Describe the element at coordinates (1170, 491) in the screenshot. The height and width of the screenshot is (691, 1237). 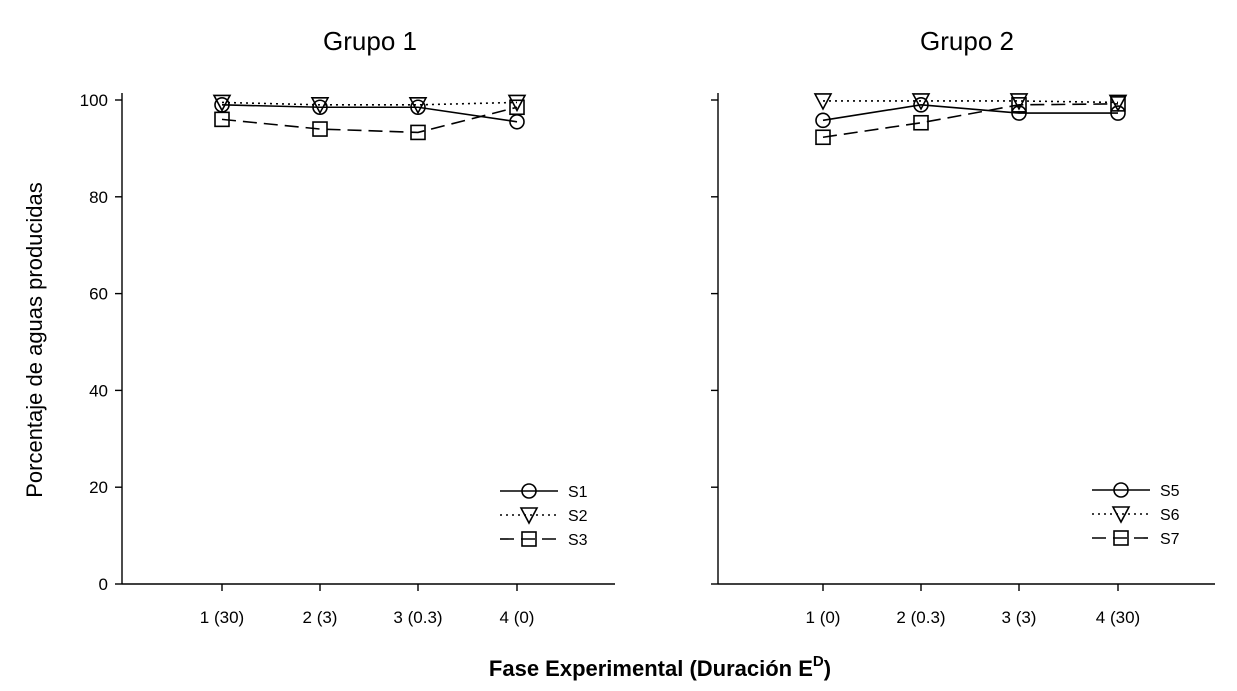
I see `legend-label: S5` at that location.